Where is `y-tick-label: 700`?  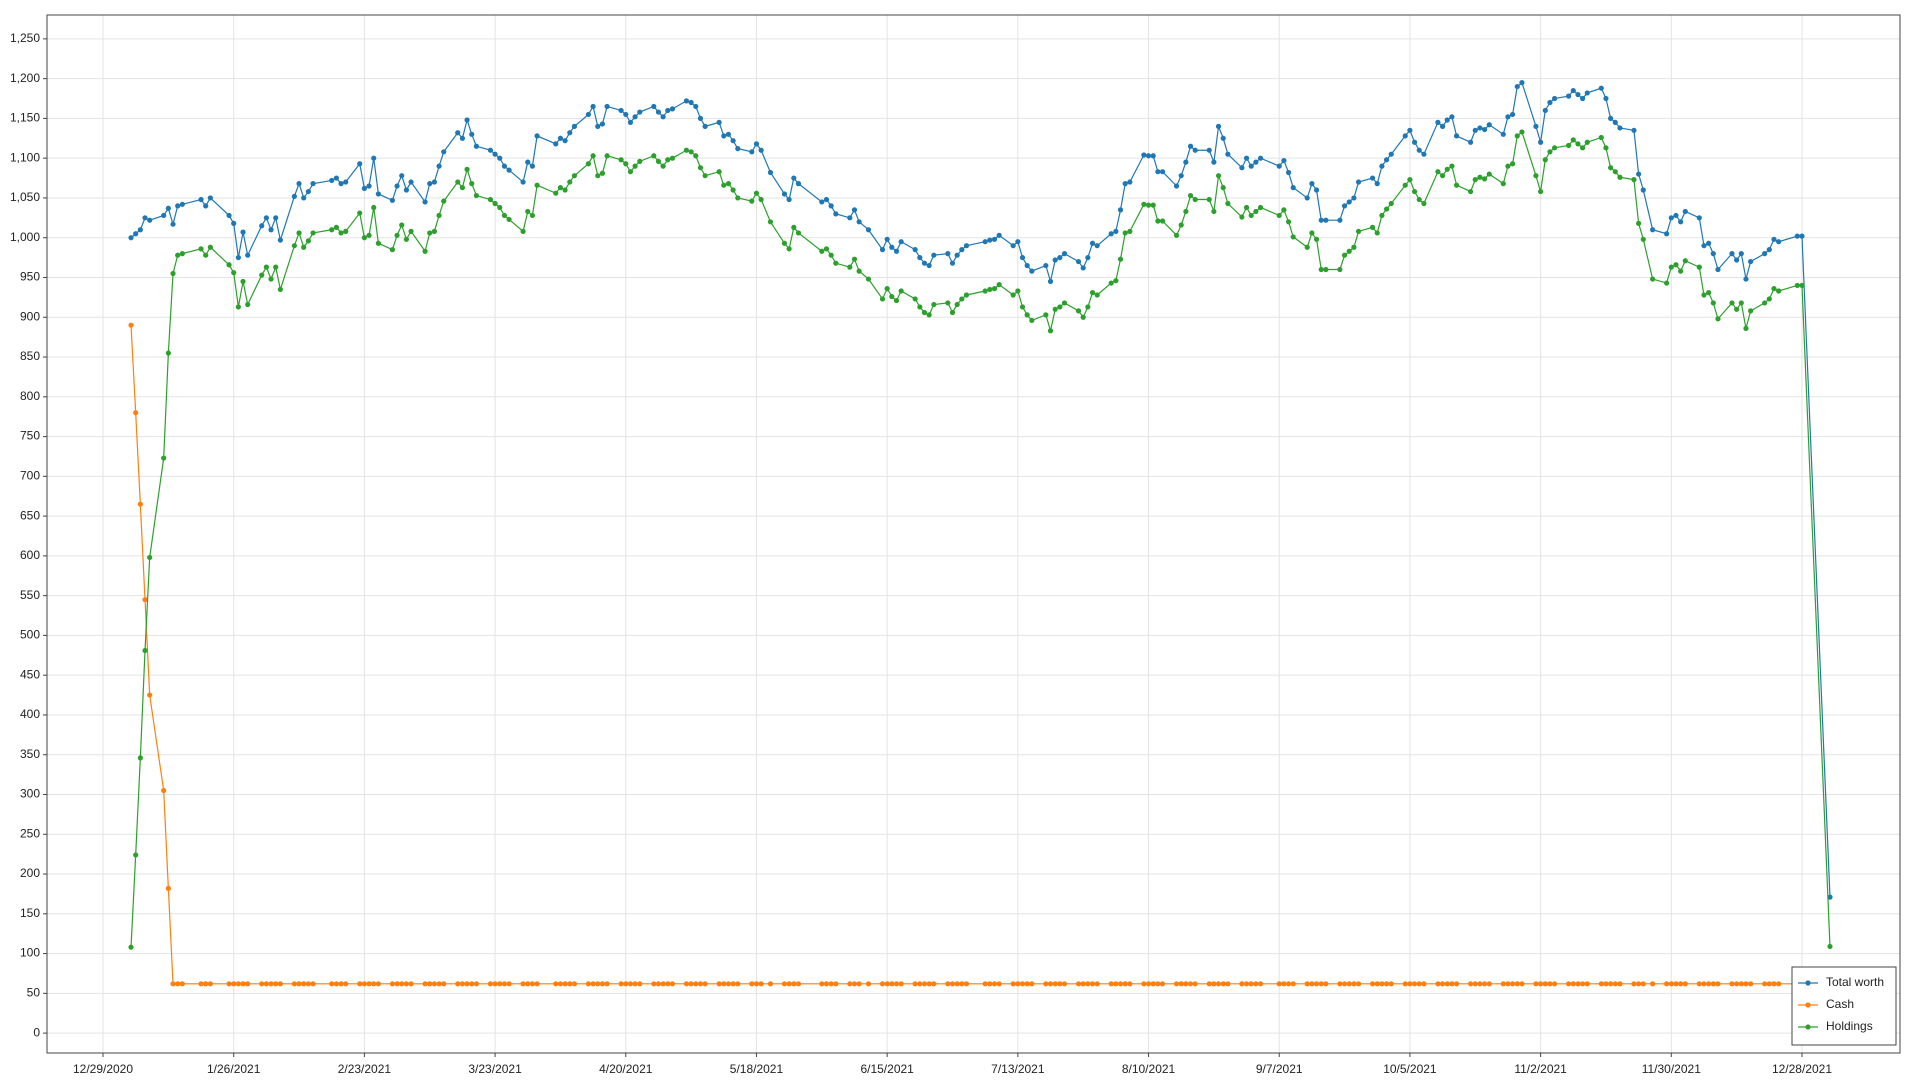 y-tick-label: 700 is located at coordinates (30, 476).